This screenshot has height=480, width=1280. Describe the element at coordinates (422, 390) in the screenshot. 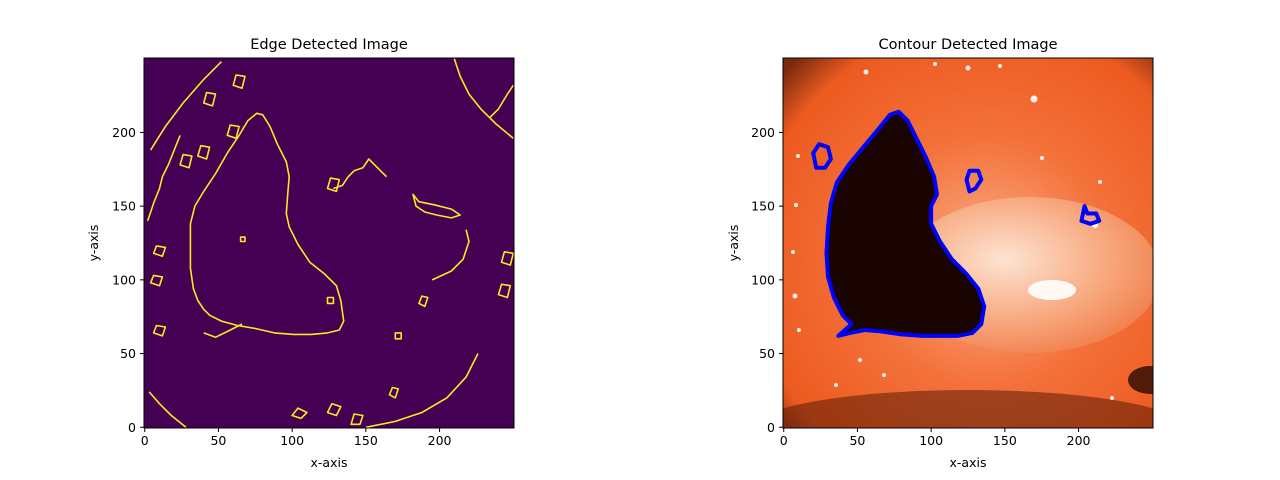

I see `edge-top-right-arc` at that location.